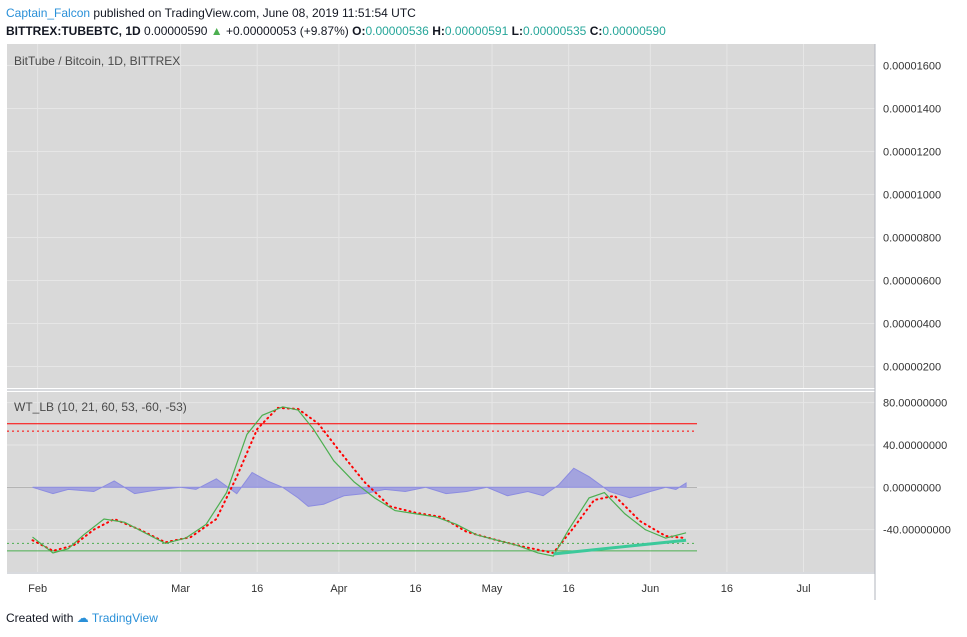 Image resolution: width=967 pixels, height=637 pixels. Describe the element at coordinates (912, 153) in the screenshot. I see `price-tick-label: 0.00001200` at that location.